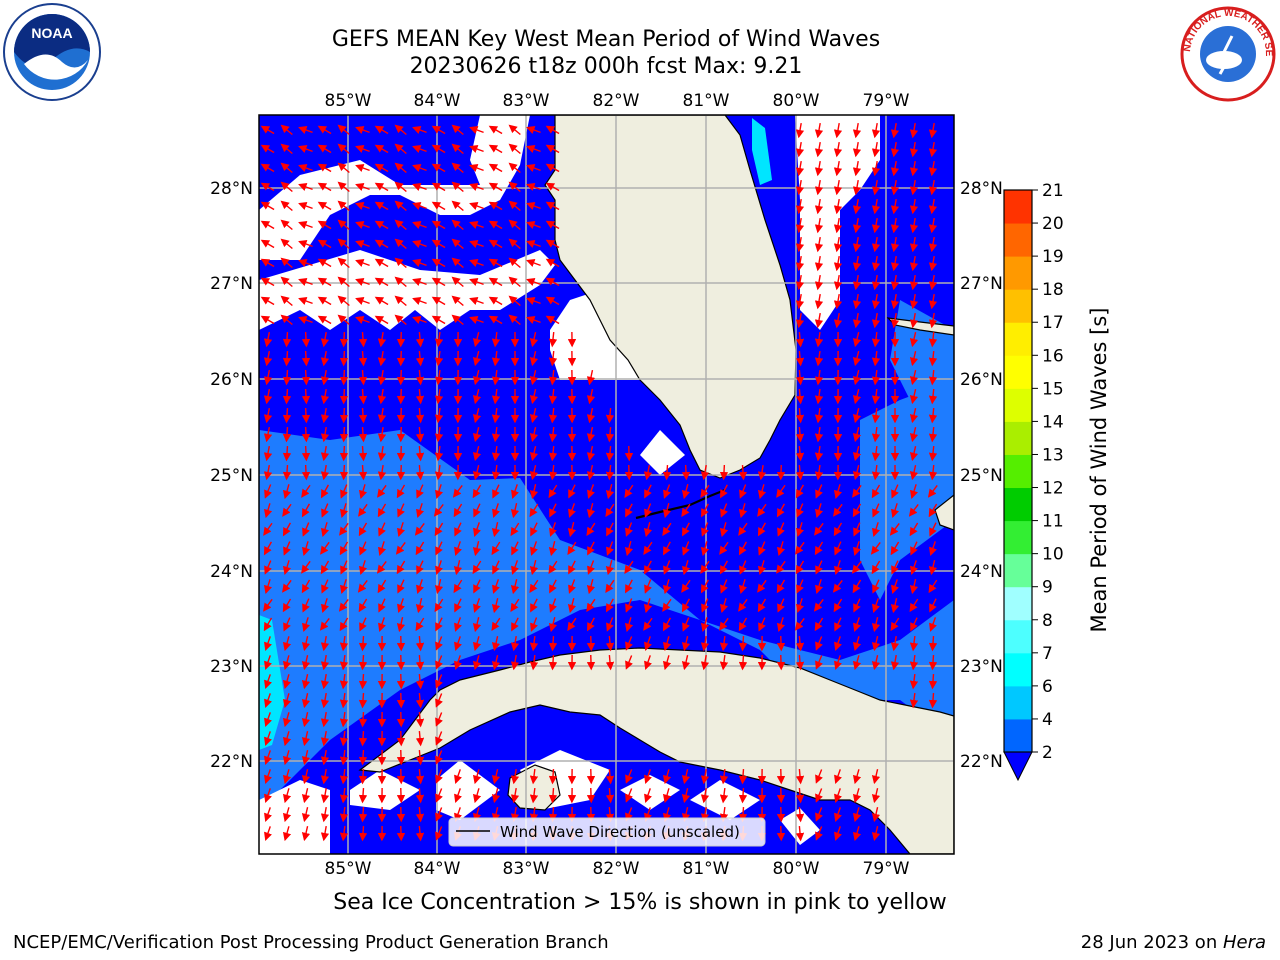 This screenshot has width=1280, height=960. Describe the element at coordinates (1226, 52) in the screenshot. I see `nws-logo: NATIONAL WEATHER SERVICE` at that location.